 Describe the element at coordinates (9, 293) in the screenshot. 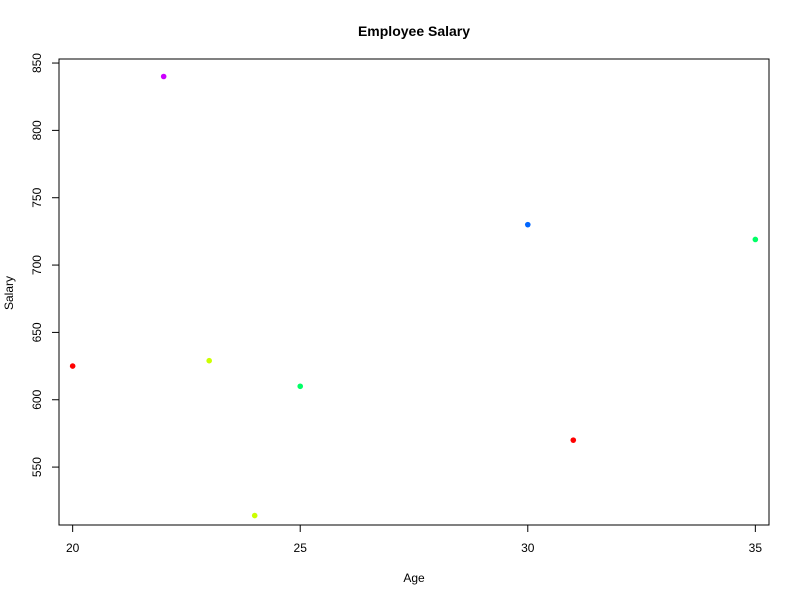

I see `y-axis-label: Salary` at that location.